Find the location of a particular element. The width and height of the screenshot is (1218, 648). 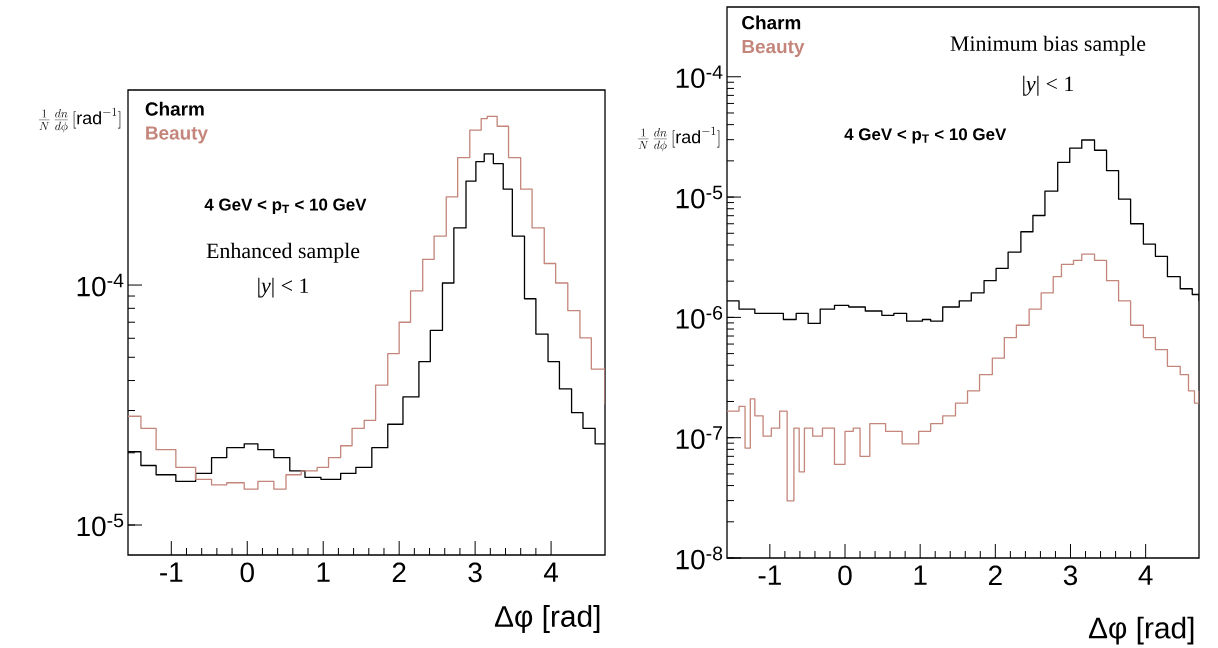

y-tick-label: 10$^{-6}$ is located at coordinates (699, 317).